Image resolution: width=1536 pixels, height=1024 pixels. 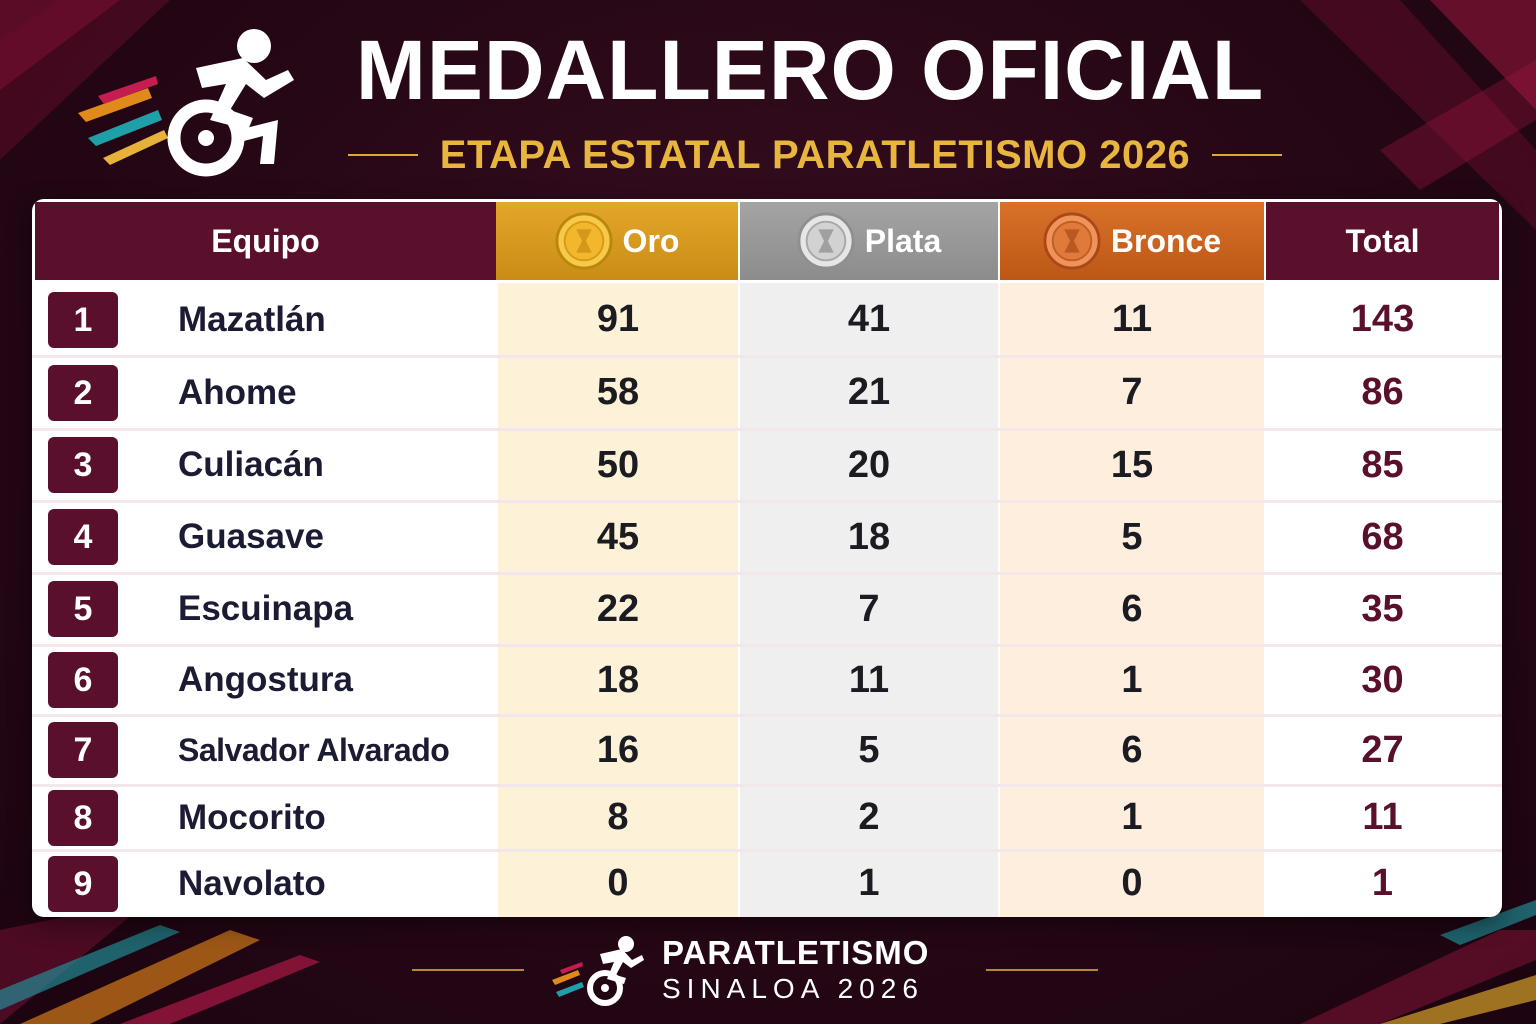 I want to click on subtitle-row: ETAPA ESTATAL PARATLETISMO 2026, so click(x=815, y=155).